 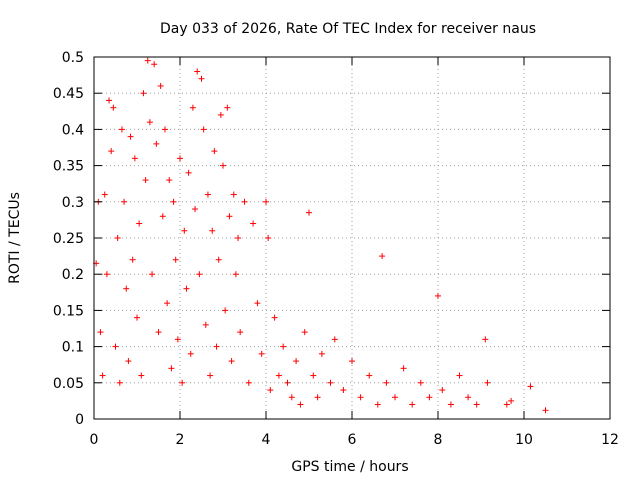 I want to click on x-tick-label: 8, so click(x=438, y=440).